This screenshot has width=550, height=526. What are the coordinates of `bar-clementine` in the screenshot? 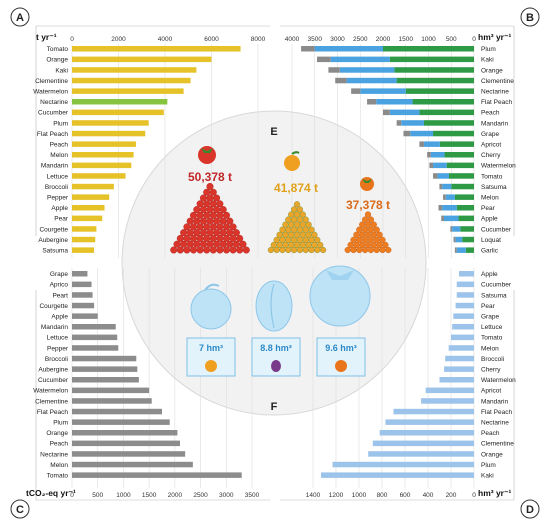 It's located at (423, 443).